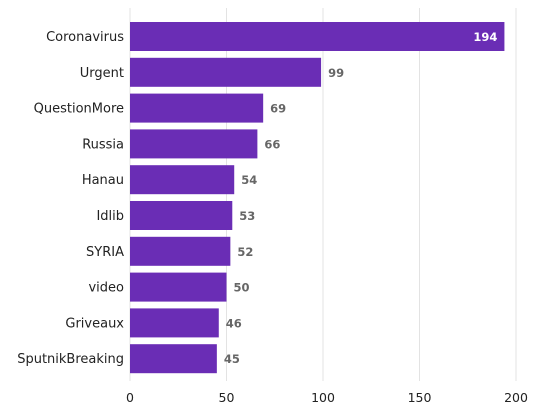 The image size is (556, 418). Describe the element at coordinates (103, 144) in the screenshot. I see `category-label-russia: Russia` at that location.